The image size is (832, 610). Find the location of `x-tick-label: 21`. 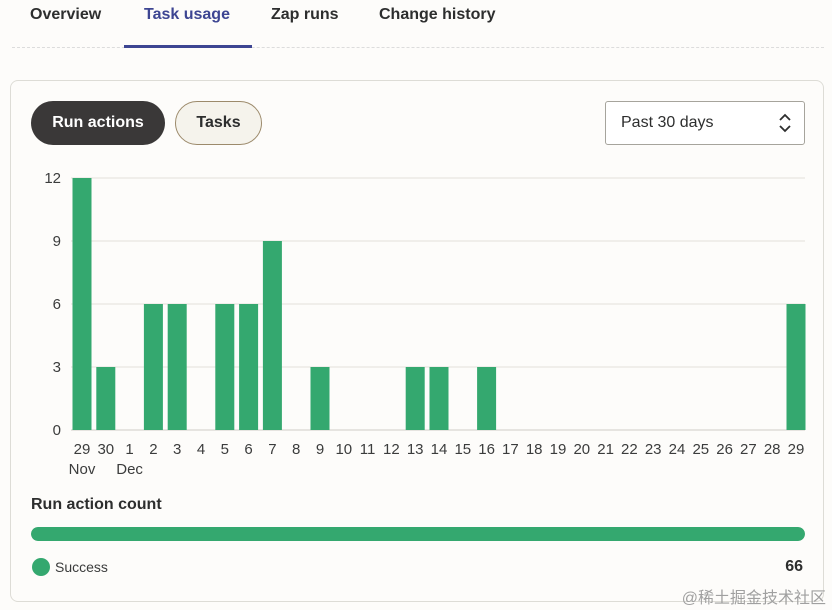

x-tick-label: 21 is located at coordinates (605, 449).